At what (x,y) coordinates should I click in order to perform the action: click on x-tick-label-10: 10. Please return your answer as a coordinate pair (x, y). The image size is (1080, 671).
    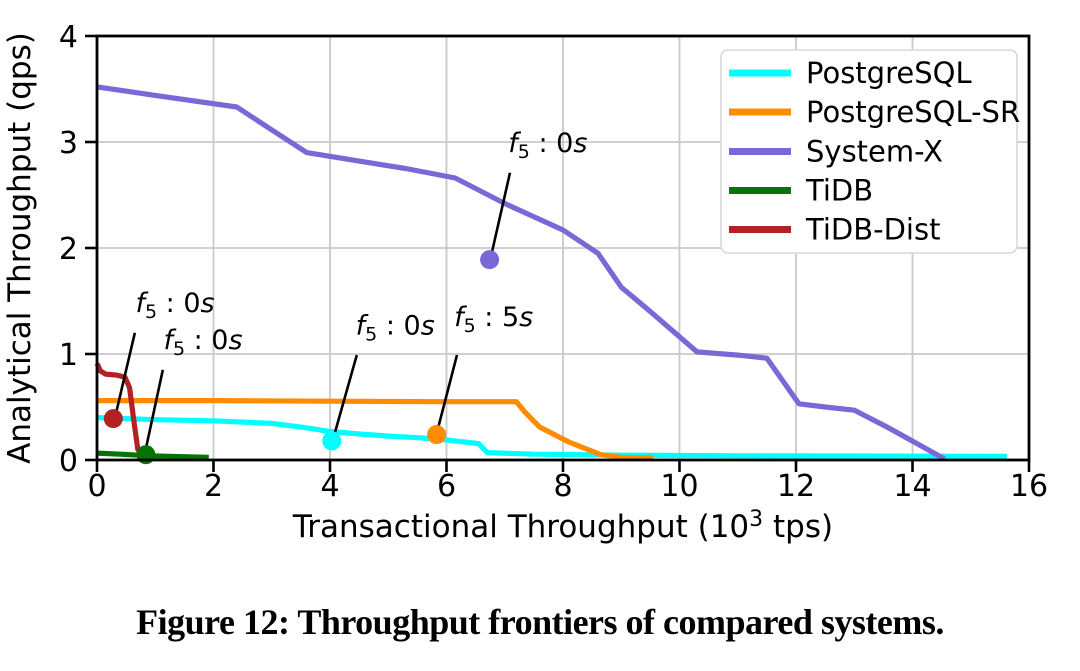
    Looking at the image, I should click on (679, 486).